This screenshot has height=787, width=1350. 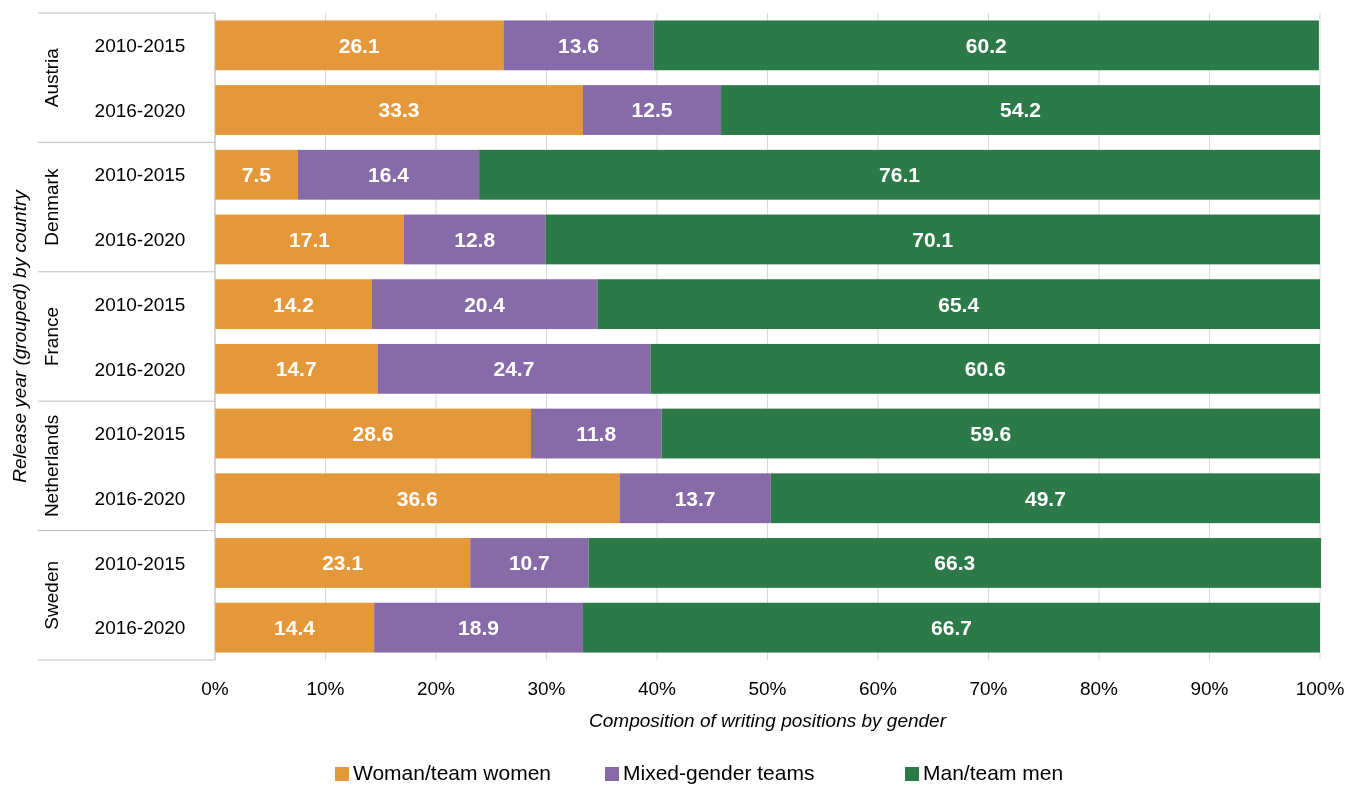 I want to click on text: France, so click(x=51, y=336).